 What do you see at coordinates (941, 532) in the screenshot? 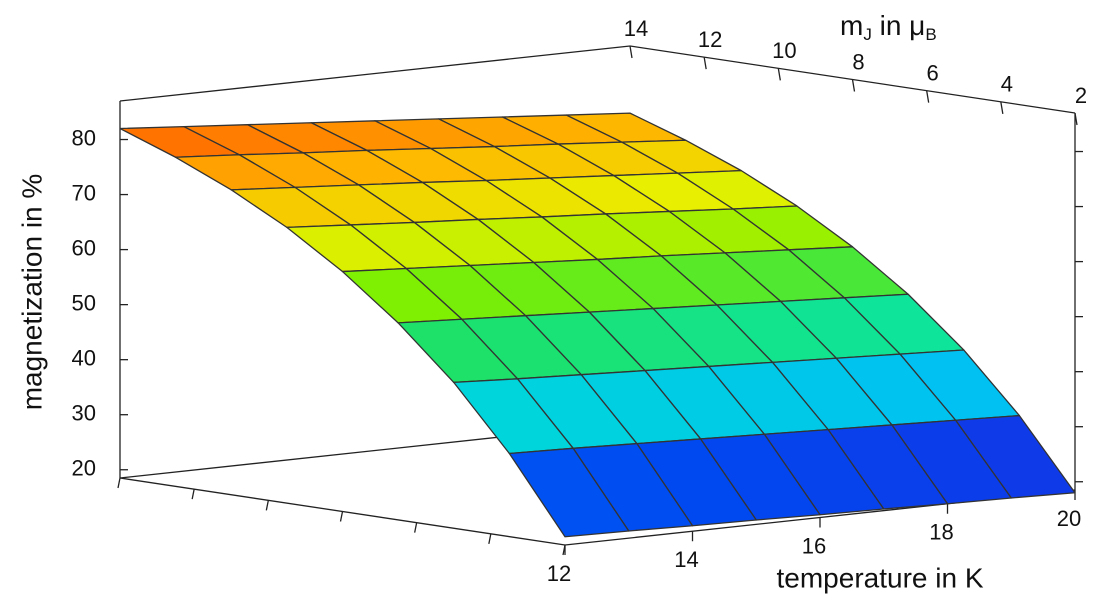
I see `x-tick-label: 18` at bounding box center [941, 532].